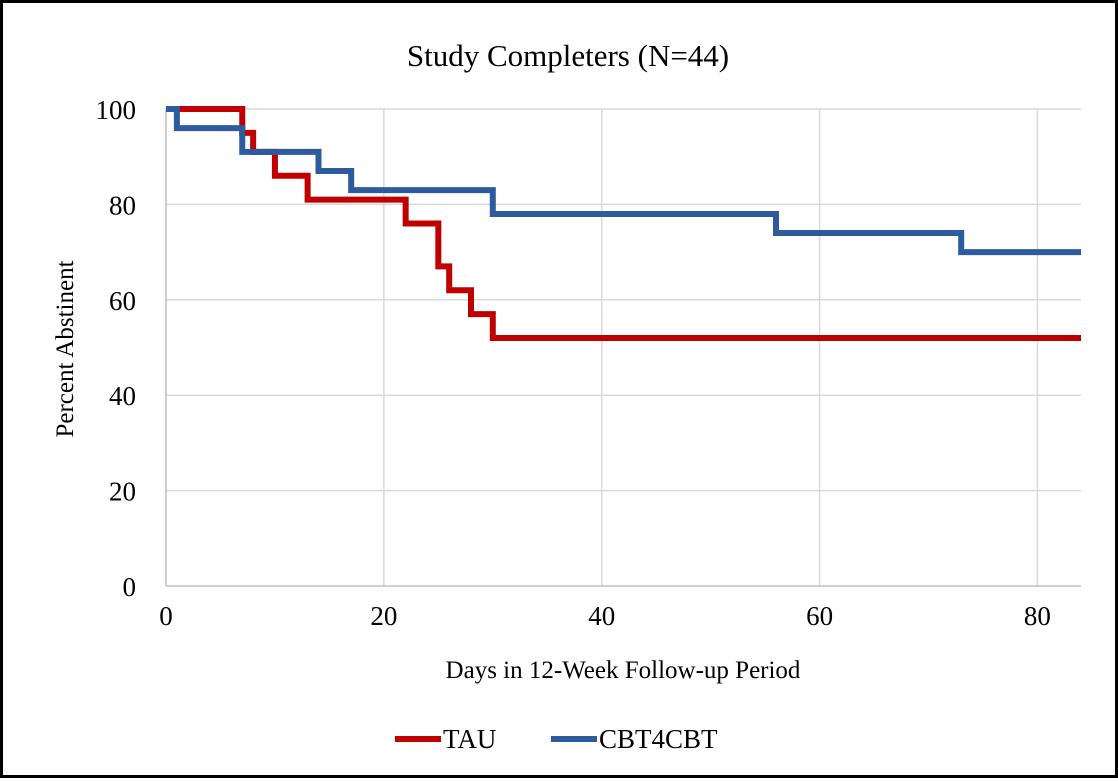 The width and height of the screenshot is (1118, 781). Describe the element at coordinates (122, 396) in the screenshot. I see `y-tick-label: 40` at that location.